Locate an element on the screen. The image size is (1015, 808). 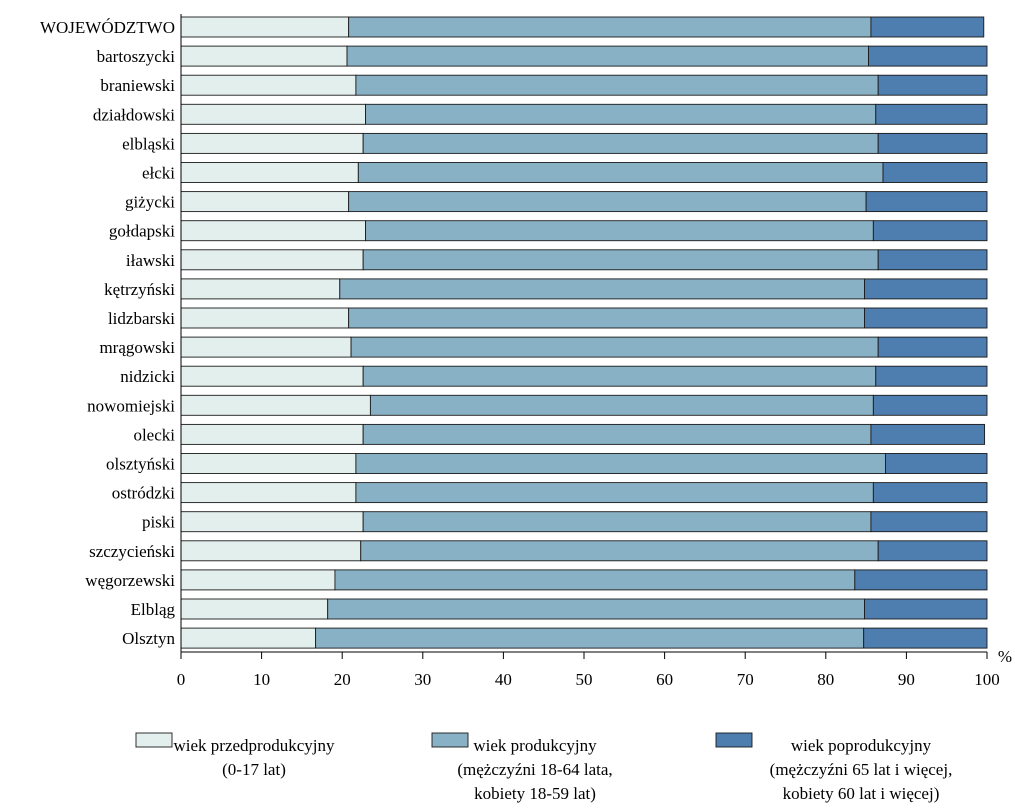
category-label: bartoszycki is located at coordinates (136, 56).